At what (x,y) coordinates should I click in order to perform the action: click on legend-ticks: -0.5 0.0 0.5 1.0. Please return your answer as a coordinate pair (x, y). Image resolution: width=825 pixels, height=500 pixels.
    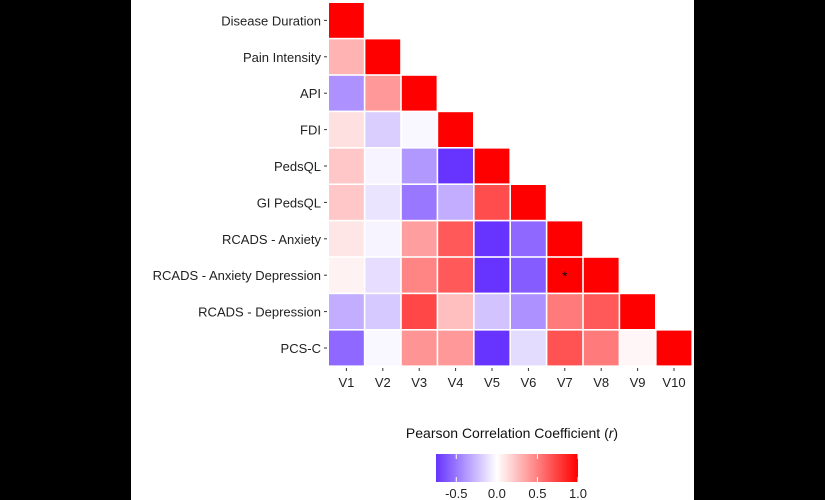
    Looking at the image, I should click on (516, 477).